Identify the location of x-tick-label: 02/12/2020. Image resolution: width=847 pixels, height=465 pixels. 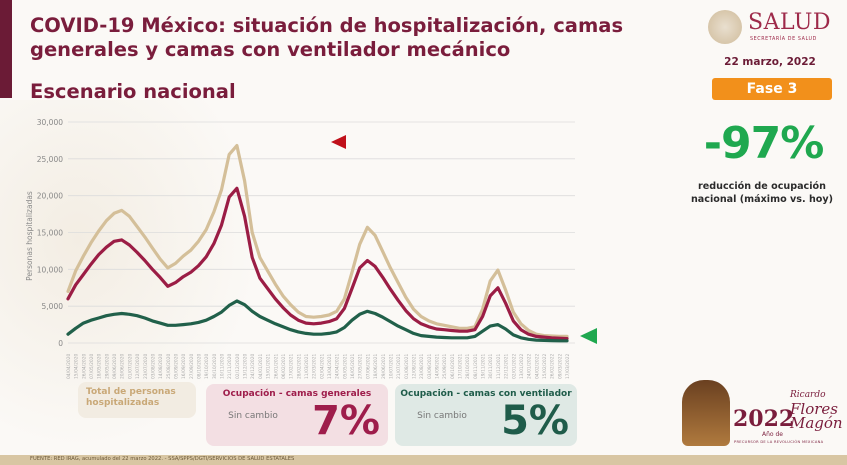
(238, 366).